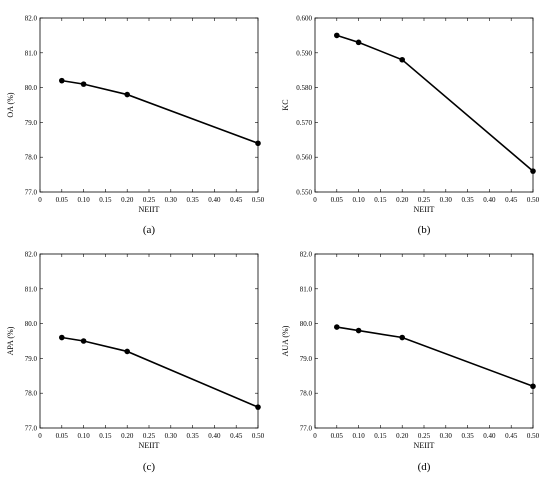  I want to click on panel-caption: (b), so click(424, 230).